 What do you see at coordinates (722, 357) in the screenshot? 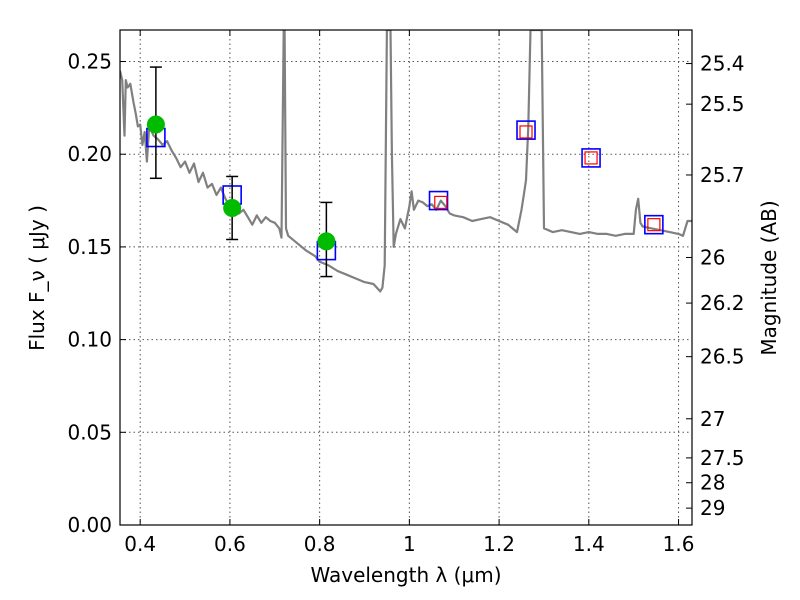
I see `y2-tick-label: 26.5` at bounding box center [722, 357].